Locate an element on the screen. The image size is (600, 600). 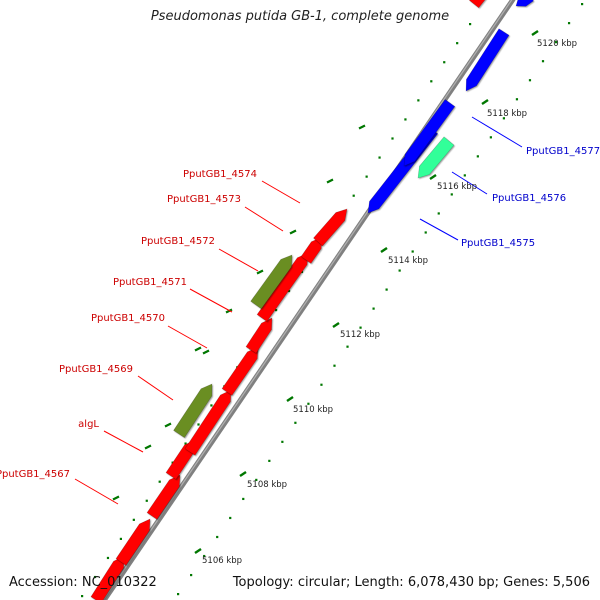
scale-tick-label: 5114 kbp is located at coordinates (408, 261).